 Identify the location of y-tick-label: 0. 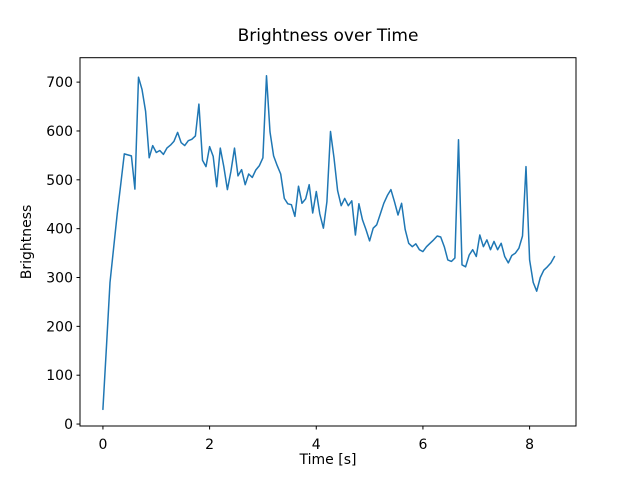
(68, 425).